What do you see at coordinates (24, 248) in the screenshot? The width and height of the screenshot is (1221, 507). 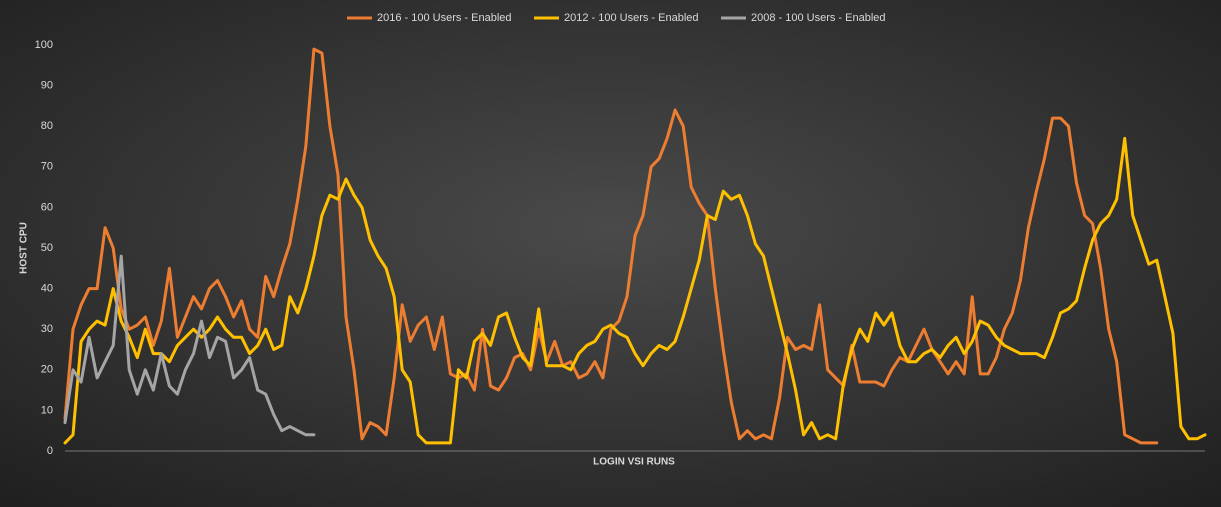 I see `y-axis-title: HOST CPU` at bounding box center [24, 248].